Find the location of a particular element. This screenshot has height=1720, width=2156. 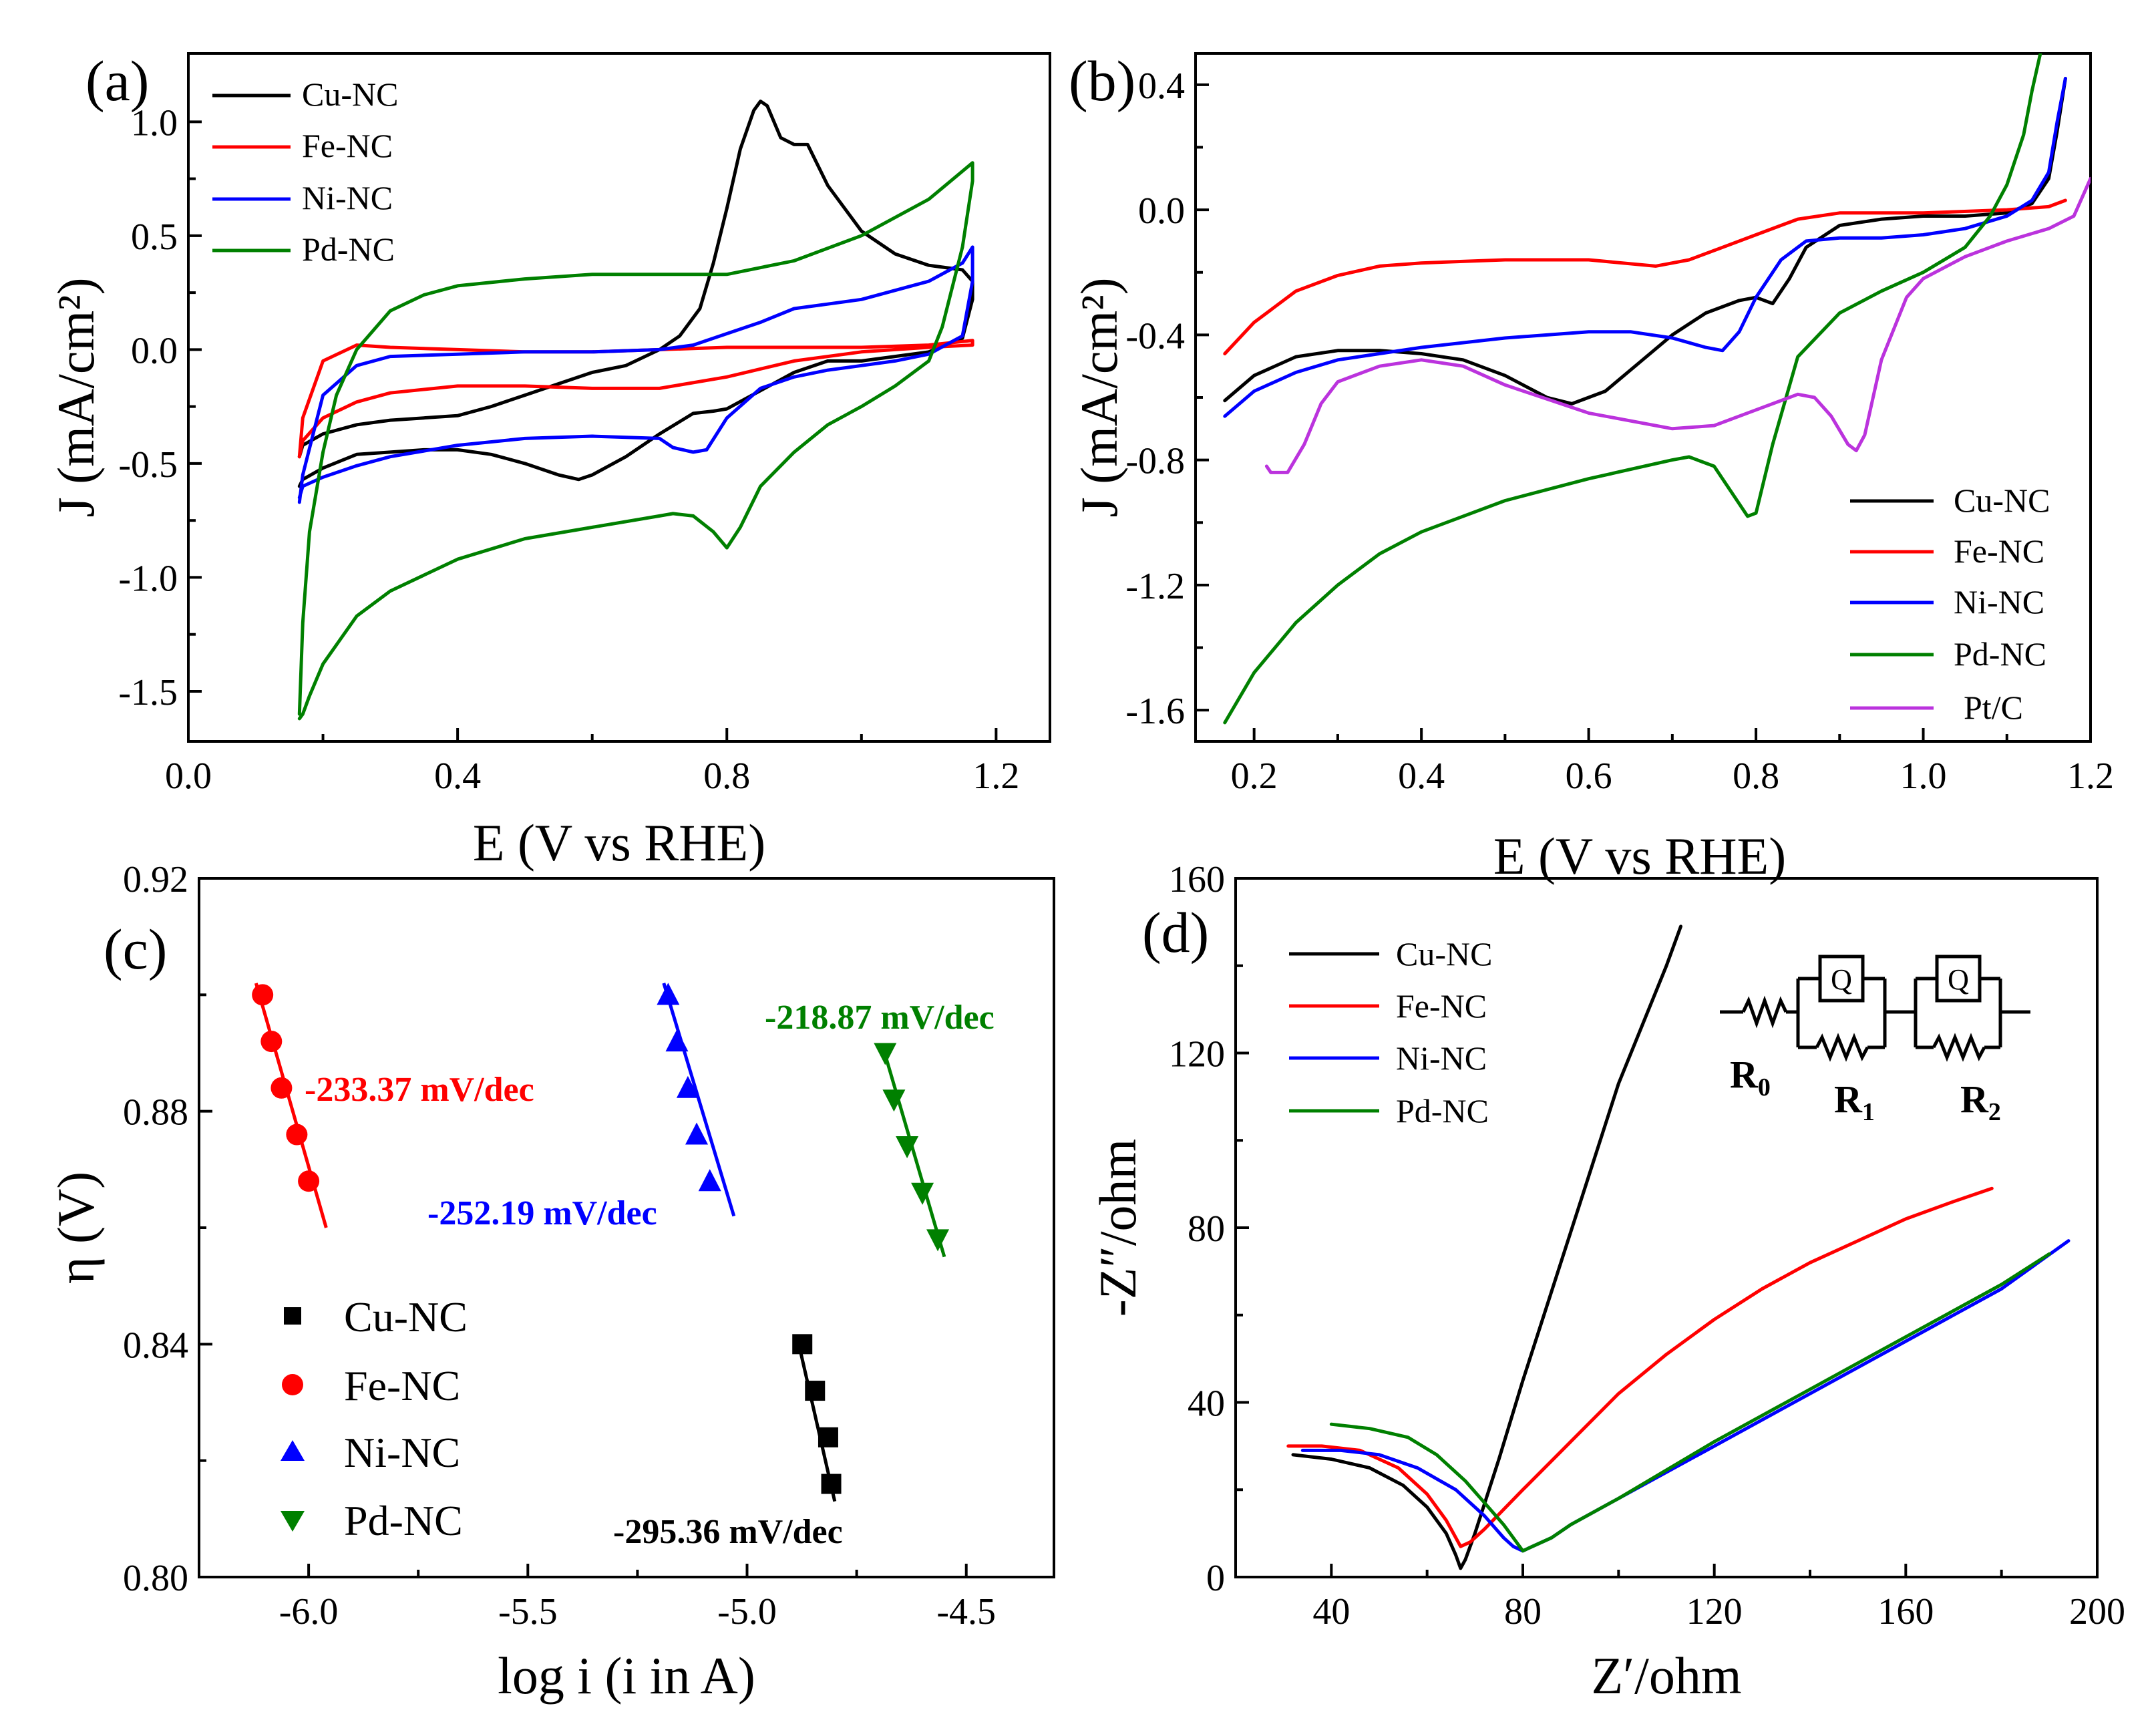

legend-c-ni: Ni-NC is located at coordinates (402, 1452).